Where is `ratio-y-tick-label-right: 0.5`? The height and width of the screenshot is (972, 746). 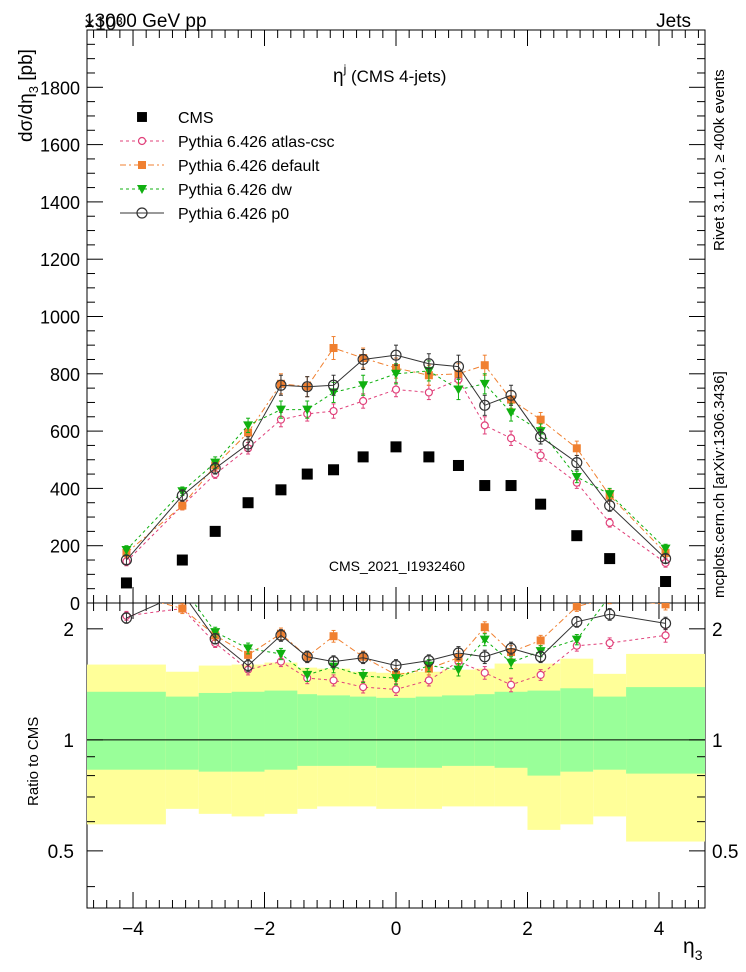 ratio-y-tick-label-right: 0.5 is located at coordinates (725, 852).